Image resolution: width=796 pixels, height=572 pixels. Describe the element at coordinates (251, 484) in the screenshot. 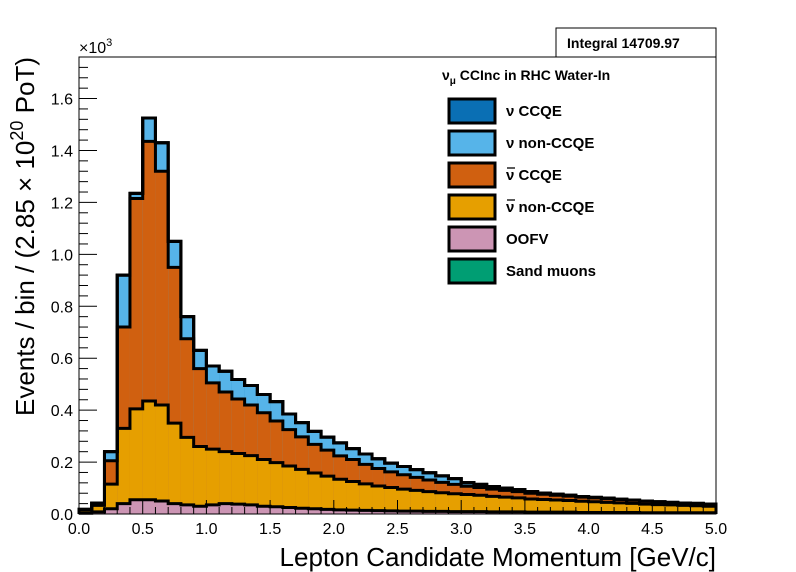

I see `bar--non-ccqe-bar--bin-13` at that location.